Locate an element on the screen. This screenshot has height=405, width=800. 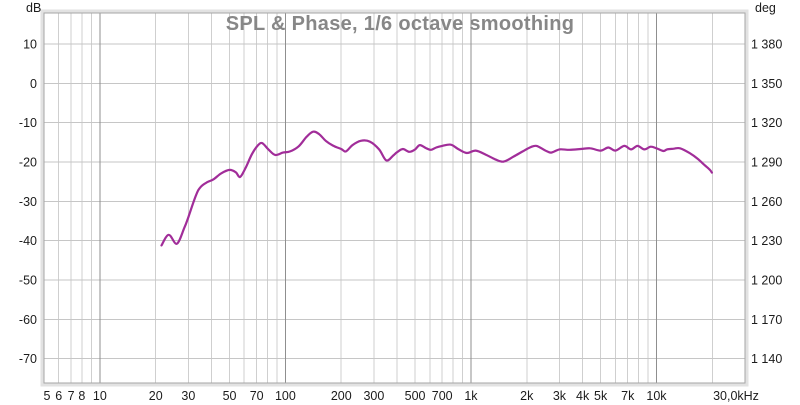
bottom-axis-tick-label: 20 is located at coordinates (156, 396).